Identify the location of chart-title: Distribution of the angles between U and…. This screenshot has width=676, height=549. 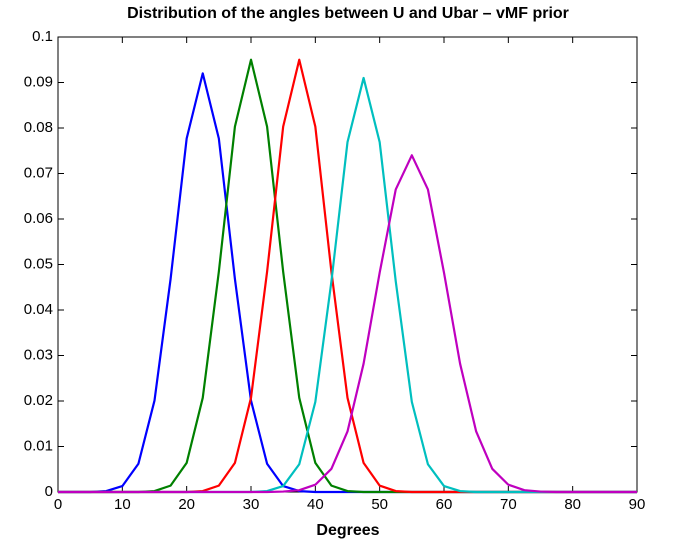
(348, 13).